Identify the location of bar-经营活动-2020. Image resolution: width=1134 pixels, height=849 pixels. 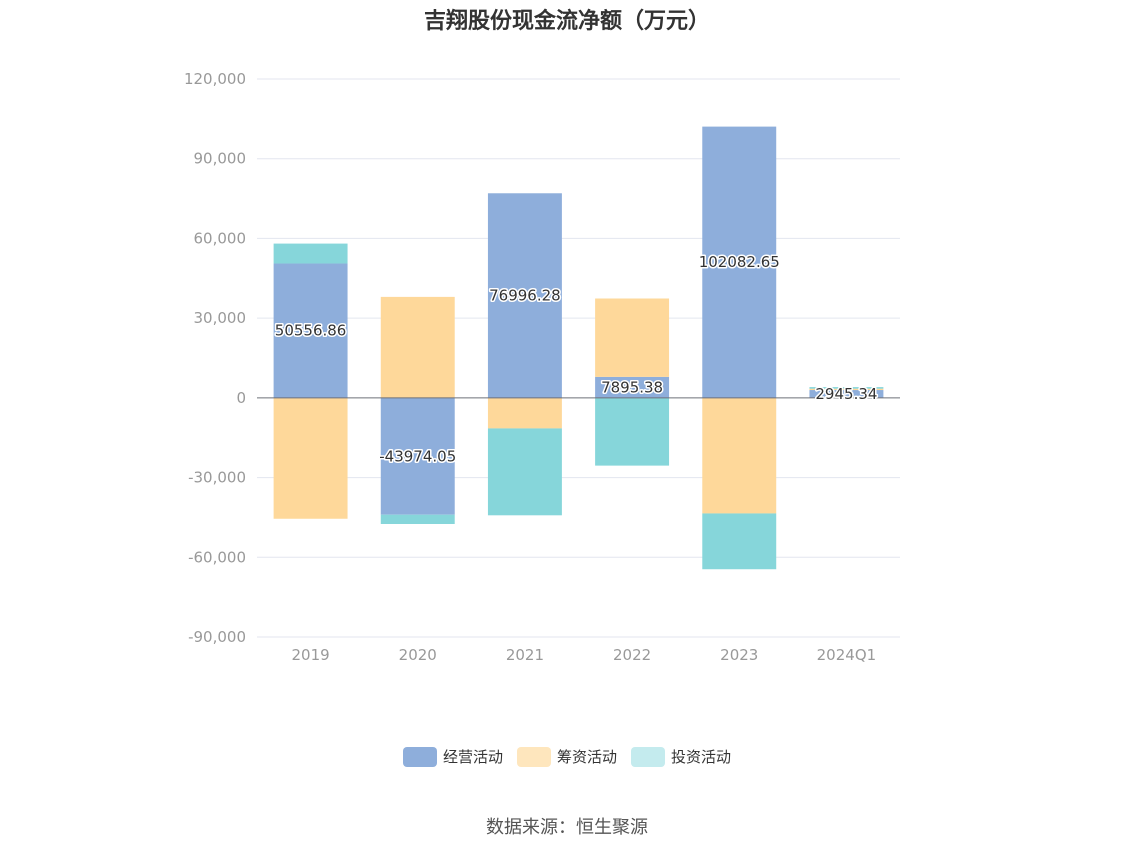
(417, 456).